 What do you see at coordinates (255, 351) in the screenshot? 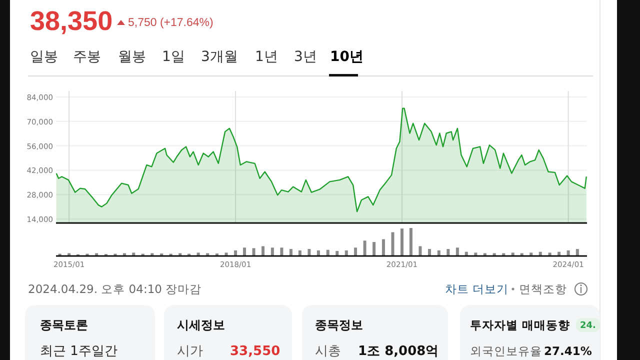
I see `text: 33,550` at bounding box center [255, 351].